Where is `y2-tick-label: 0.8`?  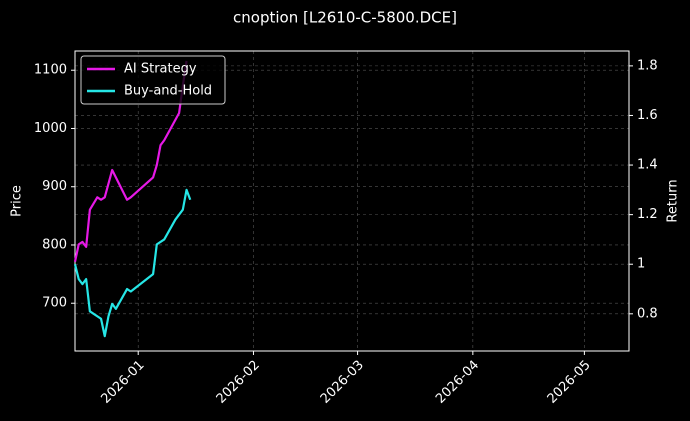 y2-tick-label: 0.8 is located at coordinates (647, 313).